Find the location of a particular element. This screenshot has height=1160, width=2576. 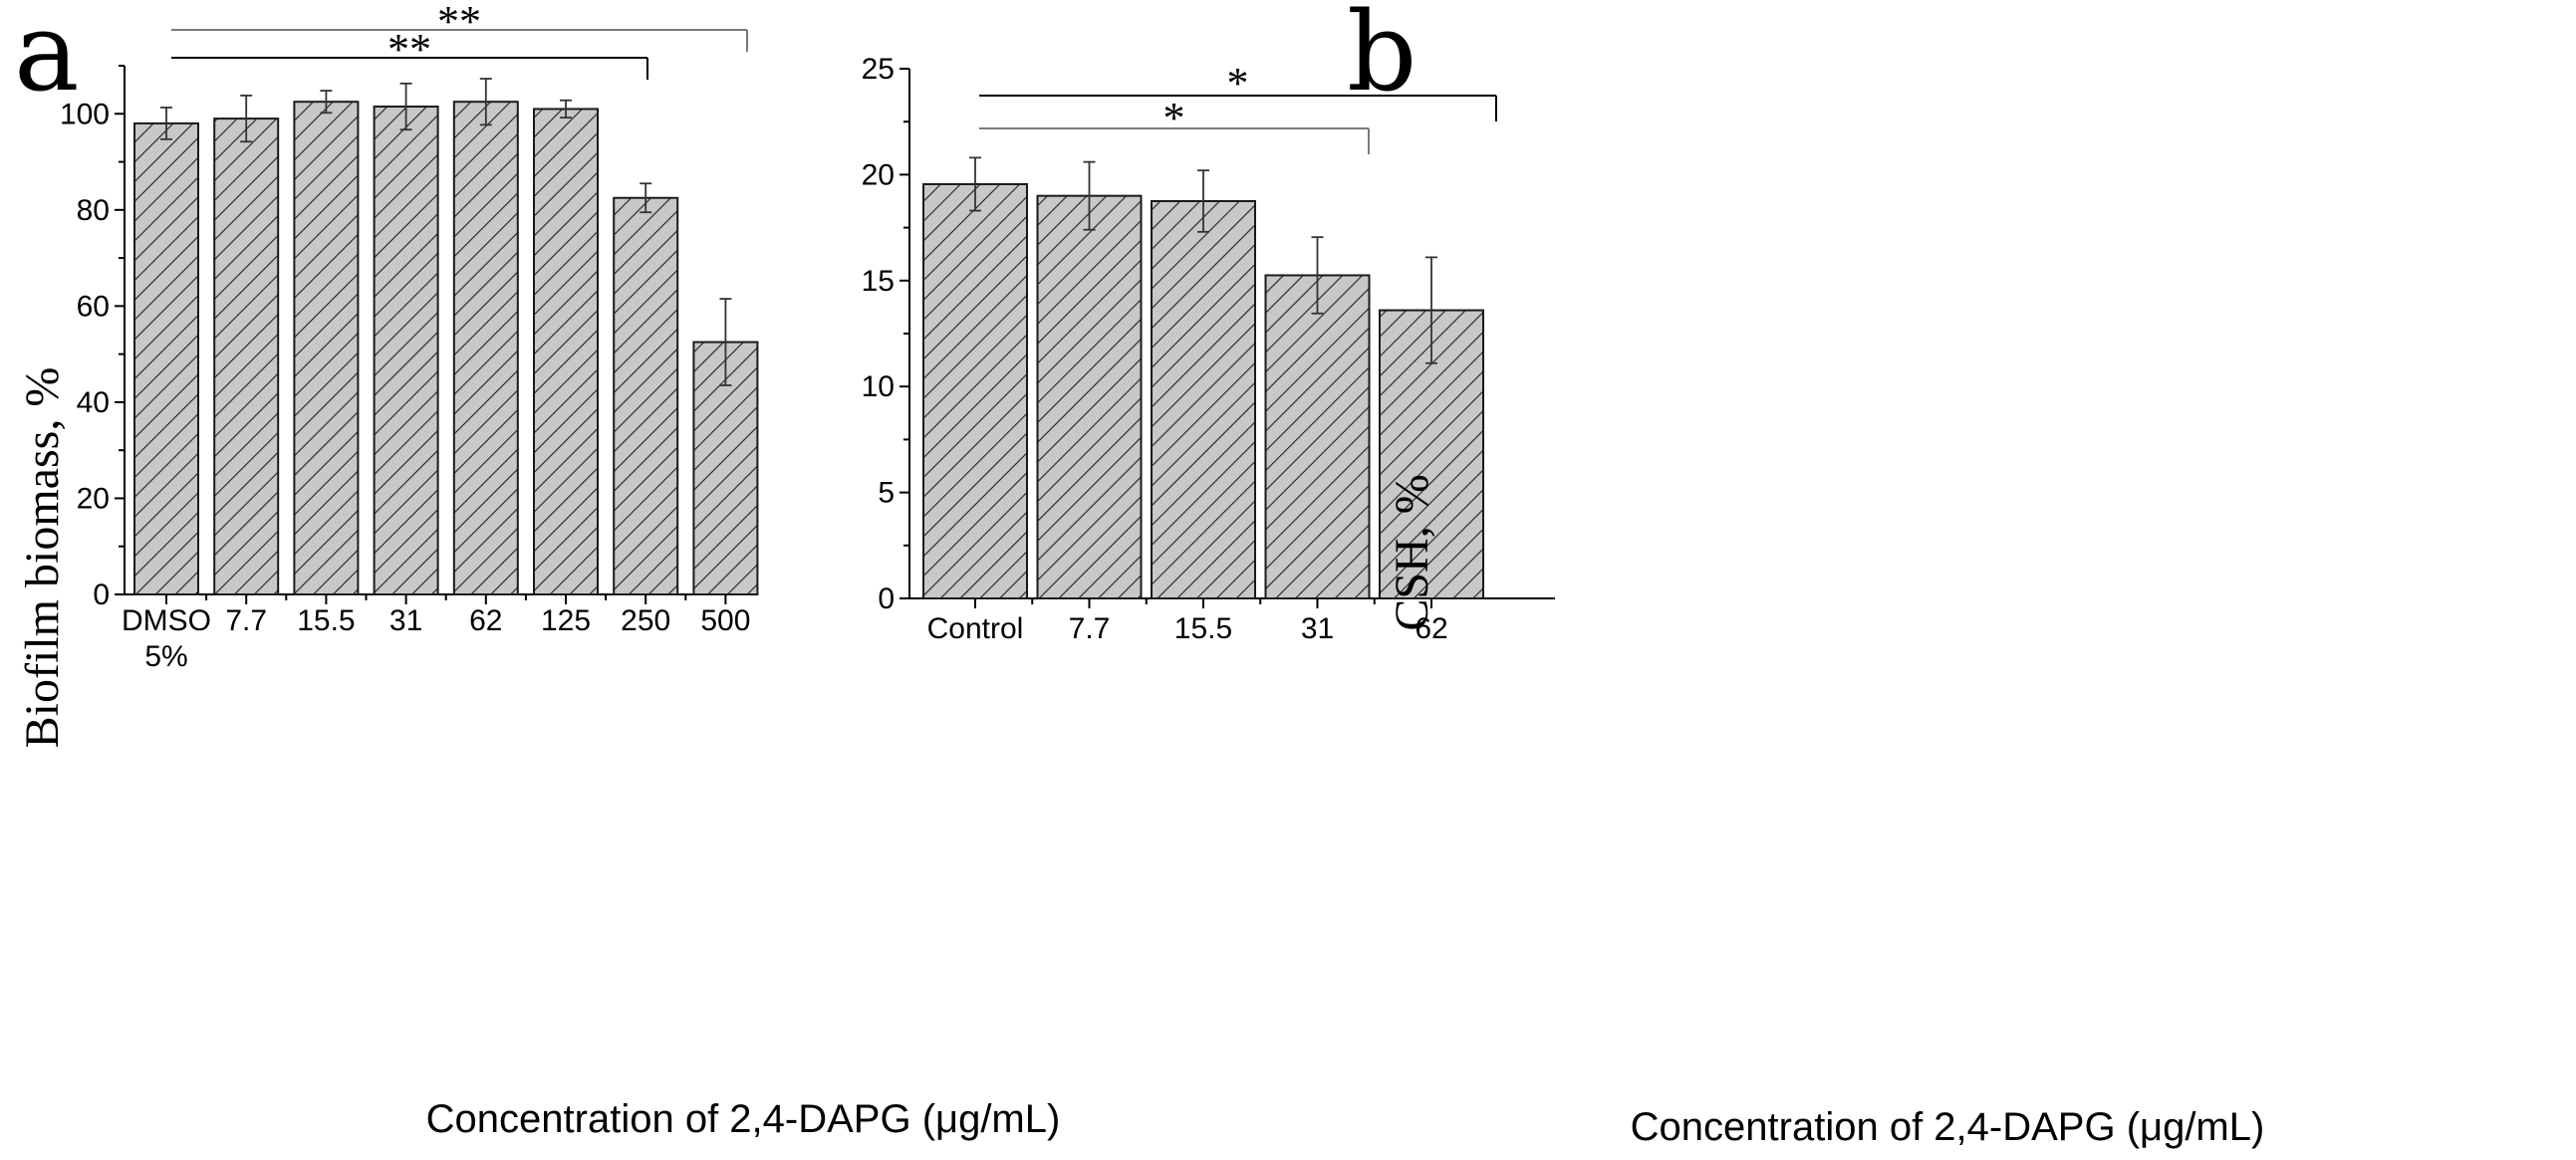

panel-a-significance-brackets: **** is located at coordinates (459, 40).